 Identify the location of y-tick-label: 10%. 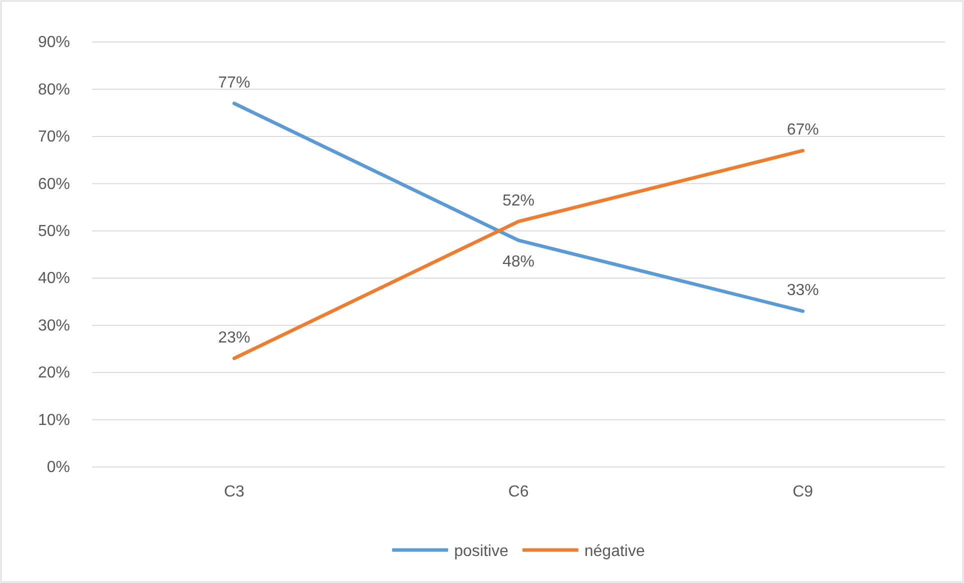
(54, 420).